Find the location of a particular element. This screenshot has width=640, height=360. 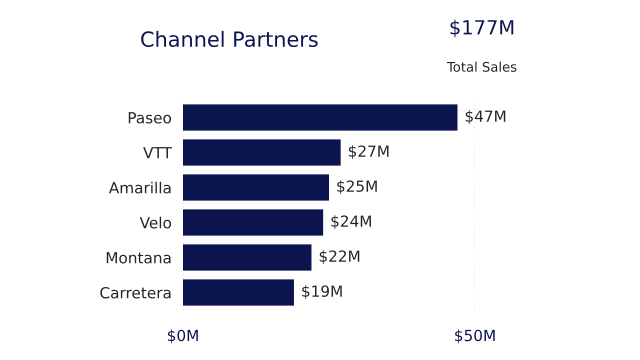

data-label: $47M is located at coordinates (486, 117).